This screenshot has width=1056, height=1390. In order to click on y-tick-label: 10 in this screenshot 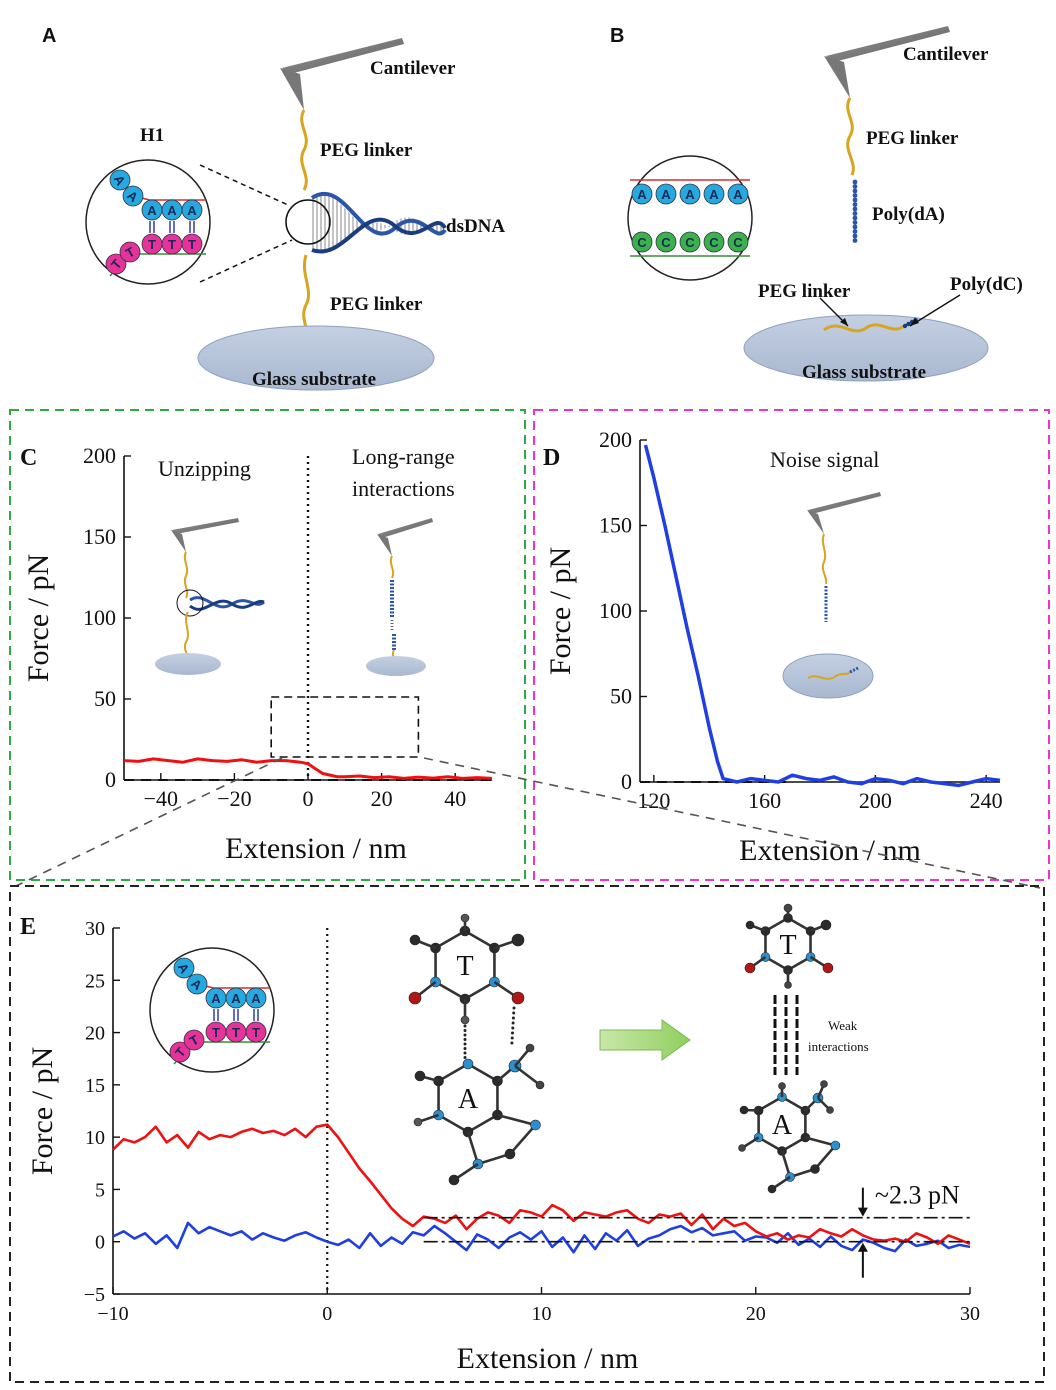, I will do `click(95, 1138)`.